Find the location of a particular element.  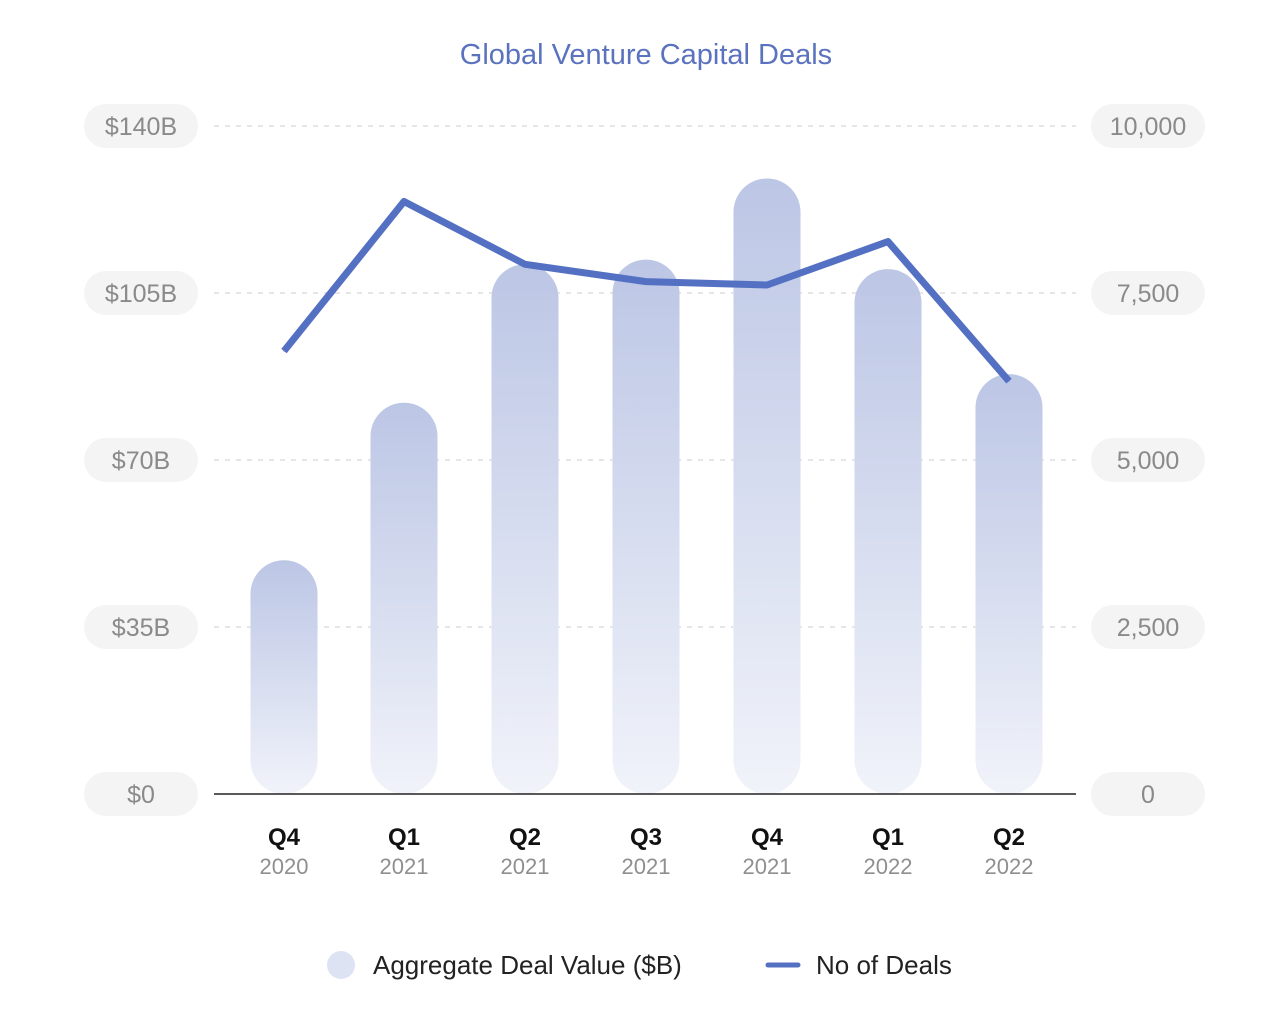

left-tick: $0 is located at coordinates (141, 794).